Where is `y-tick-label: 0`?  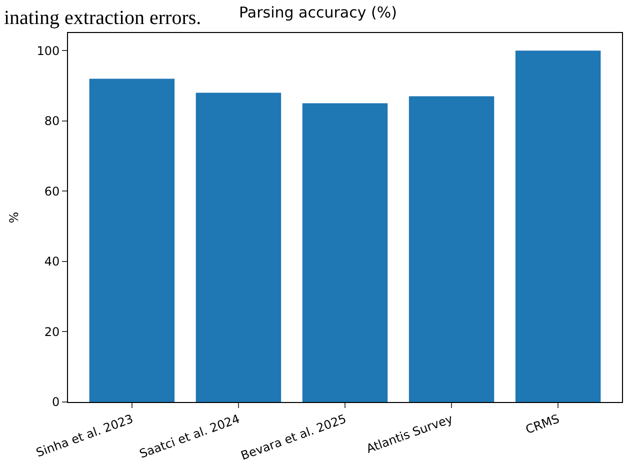 y-tick-label: 0 is located at coordinates (56, 402).